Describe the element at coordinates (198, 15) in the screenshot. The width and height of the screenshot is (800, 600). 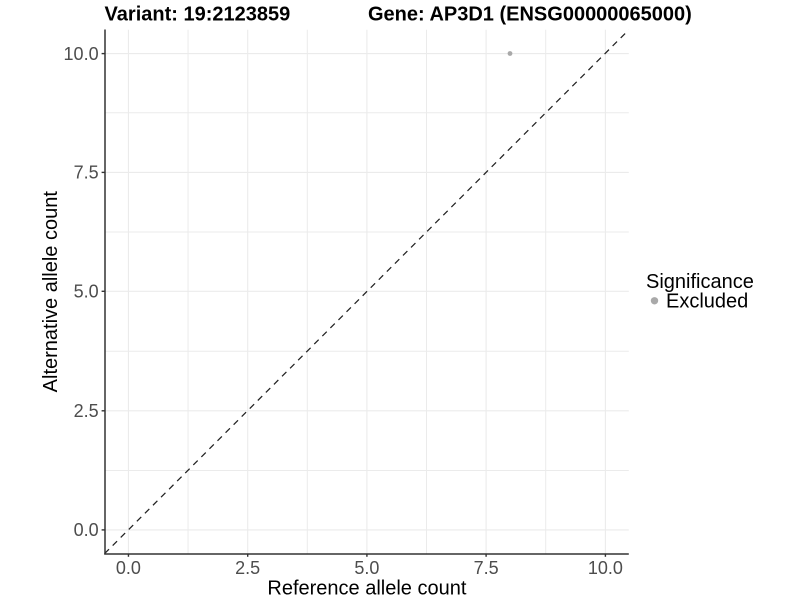
I see `svg-text: Variant: 19:2123859` at that location.